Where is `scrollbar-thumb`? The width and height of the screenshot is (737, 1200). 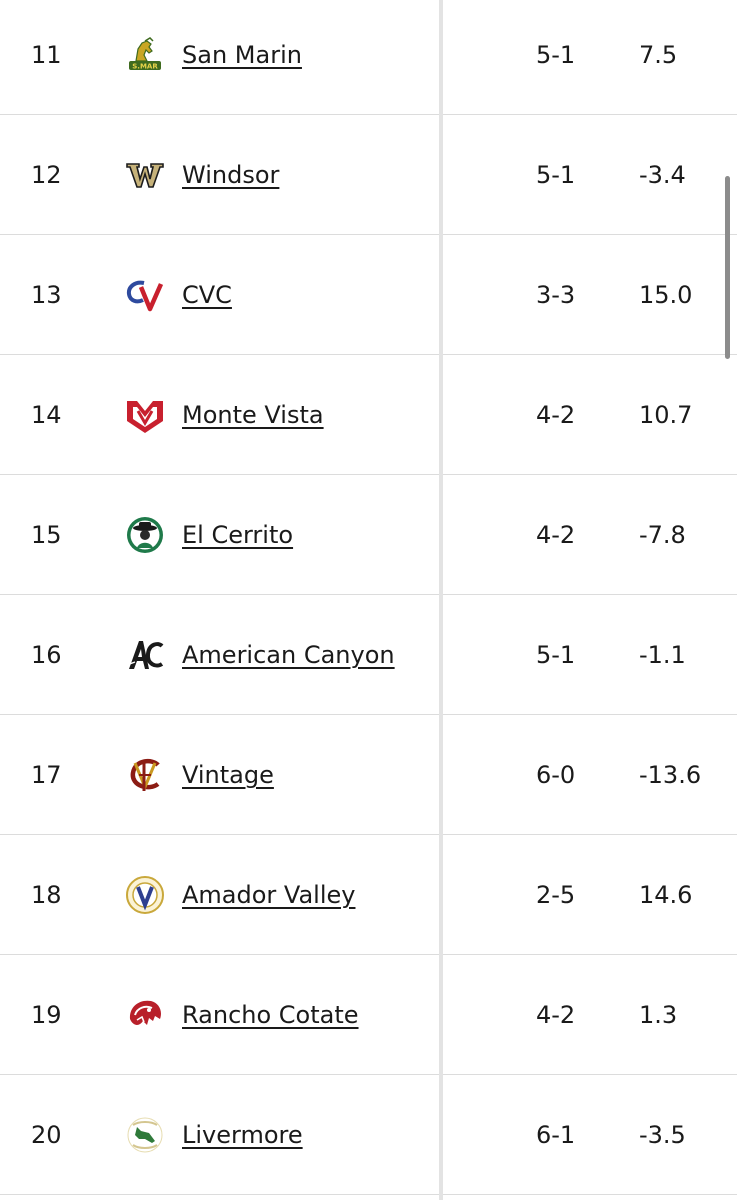
scrollbar-thumb is located at coordinates (727, 267).